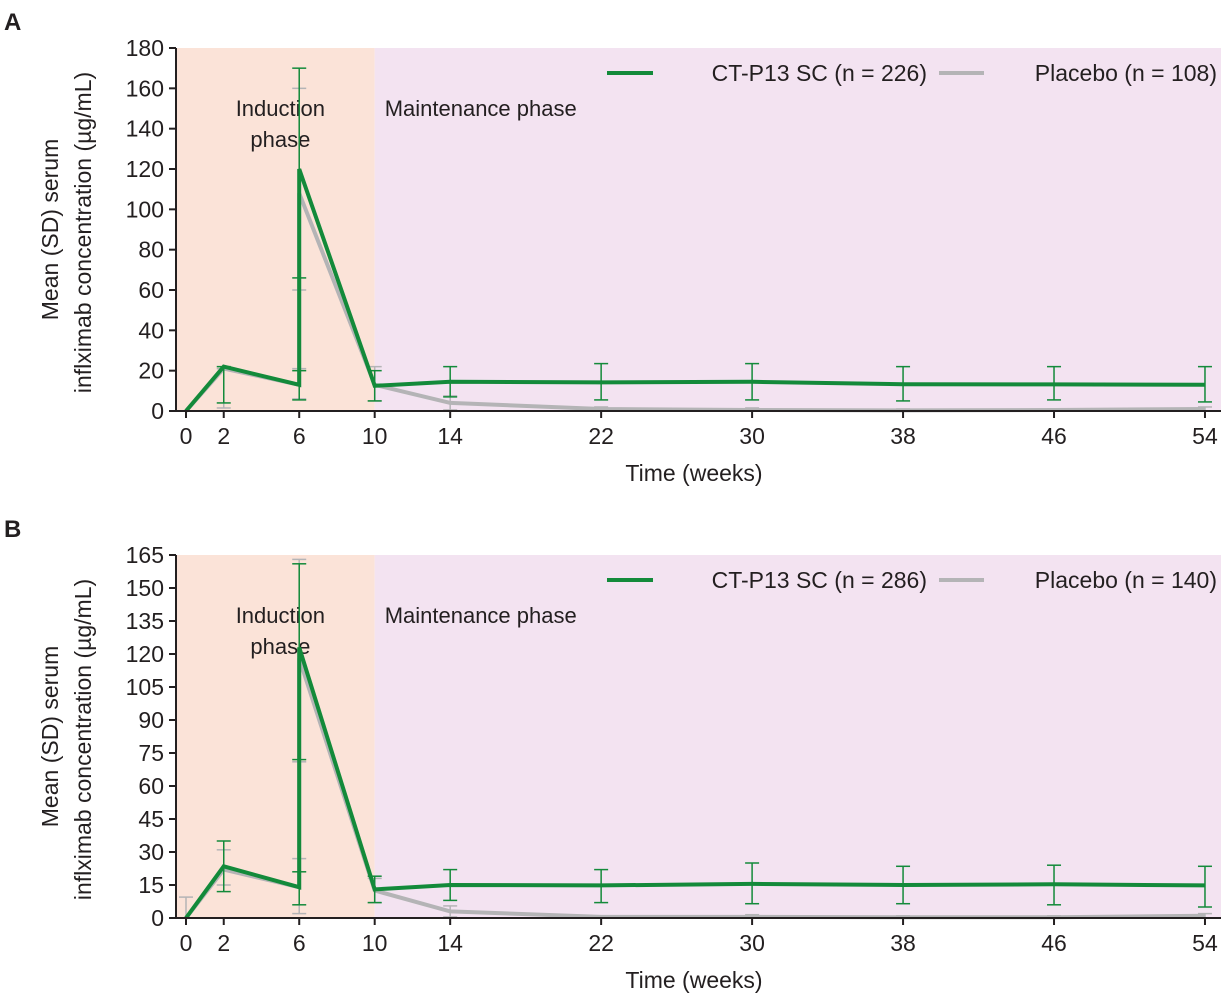 Image resolution: width=1228 pixels, height=1001 pixels. I want to click on y-tick-label: 40, so click(151, 330).